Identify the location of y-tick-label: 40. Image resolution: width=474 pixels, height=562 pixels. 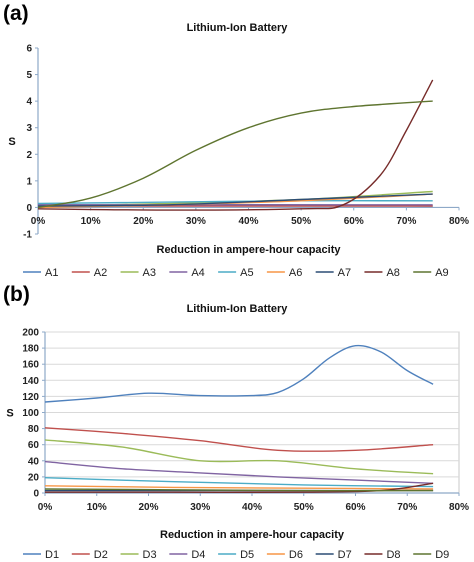
(34, 461).